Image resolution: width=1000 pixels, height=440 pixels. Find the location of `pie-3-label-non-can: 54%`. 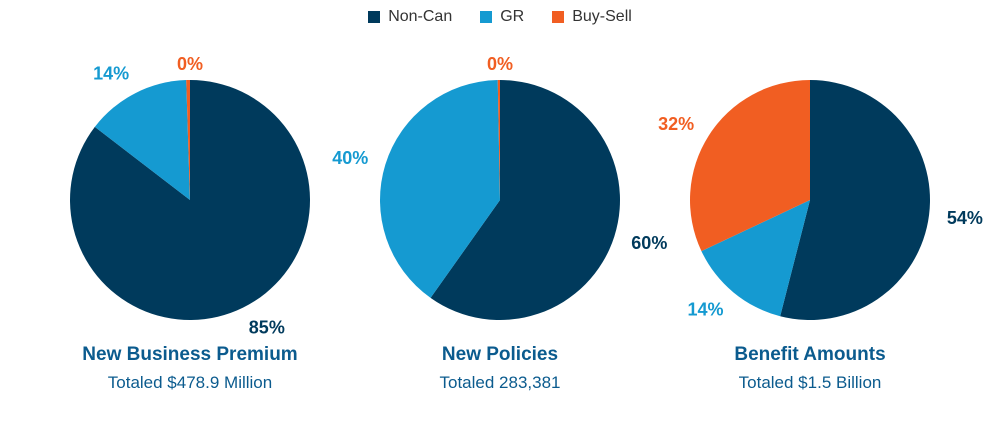

pie-3-label-non-can: 54% is located at coordinates (965, 218).